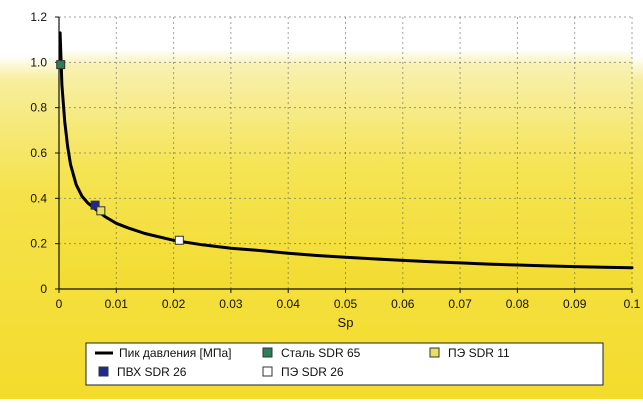  What do you see at coordinates (312, 372) in the screenshot?
I see `legend-label: ПЭ SDR 26` at bounding box center [312, 372].